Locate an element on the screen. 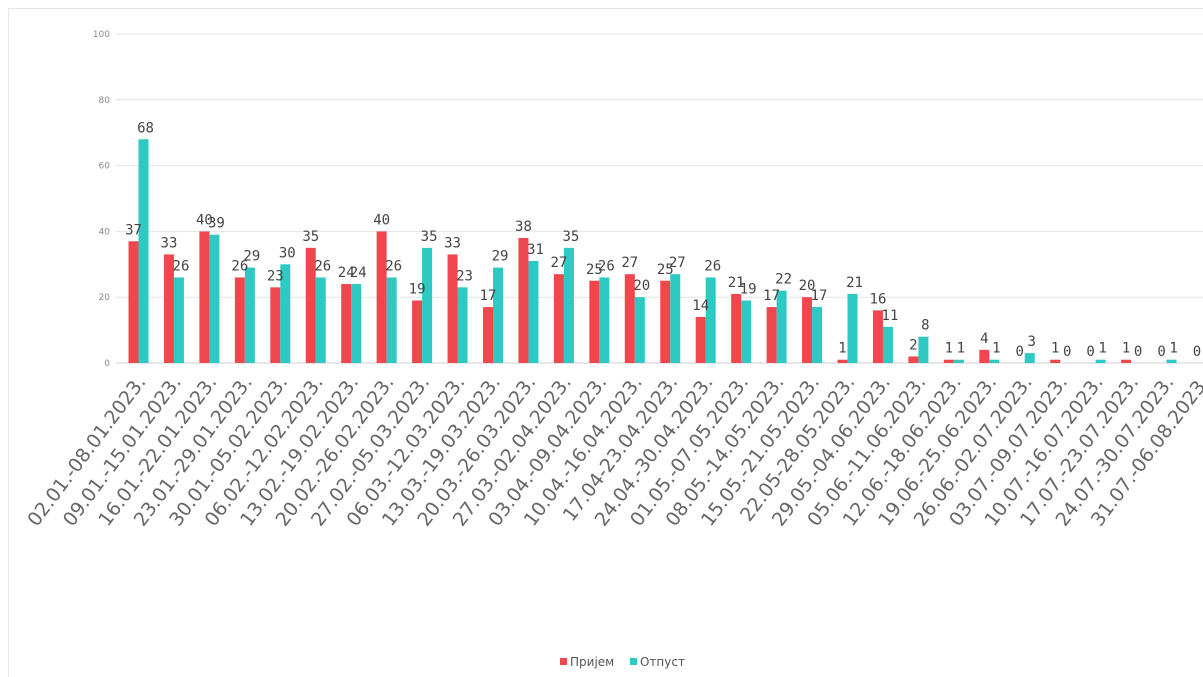 The height and width of the screenshot is (677, 1203). legend-label-prijem: Пријем is located at coordinates (592, 662).